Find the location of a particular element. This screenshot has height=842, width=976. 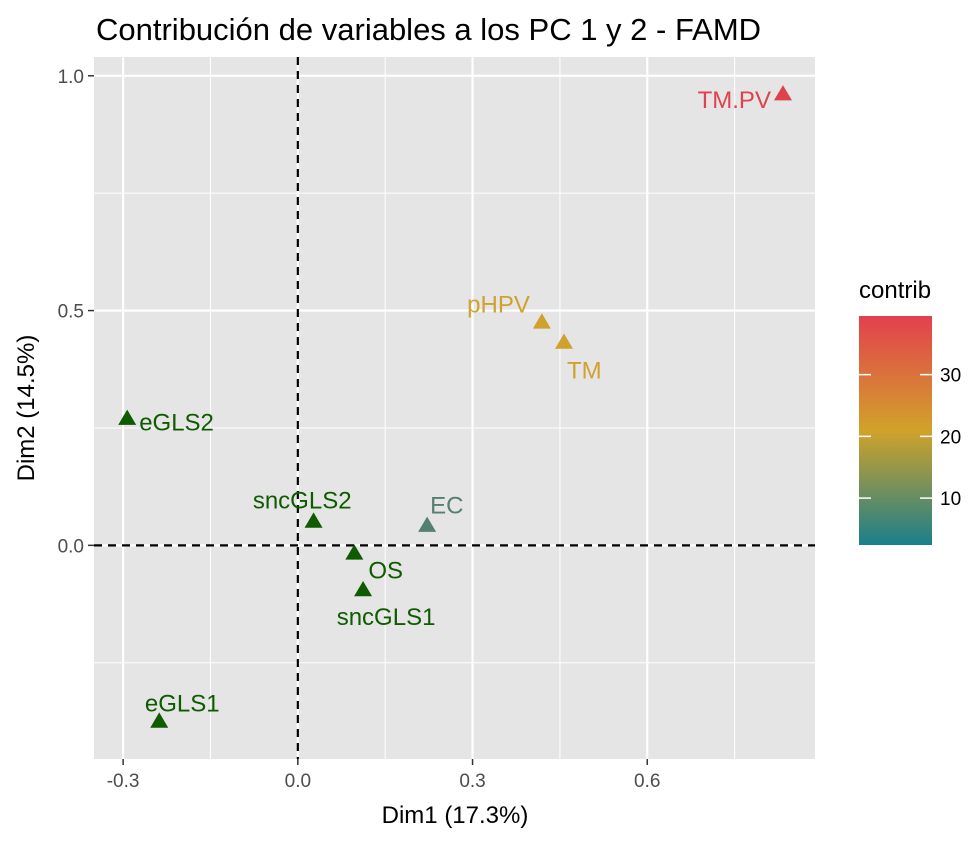

point-label: OS is located at coordinates (385, 570).